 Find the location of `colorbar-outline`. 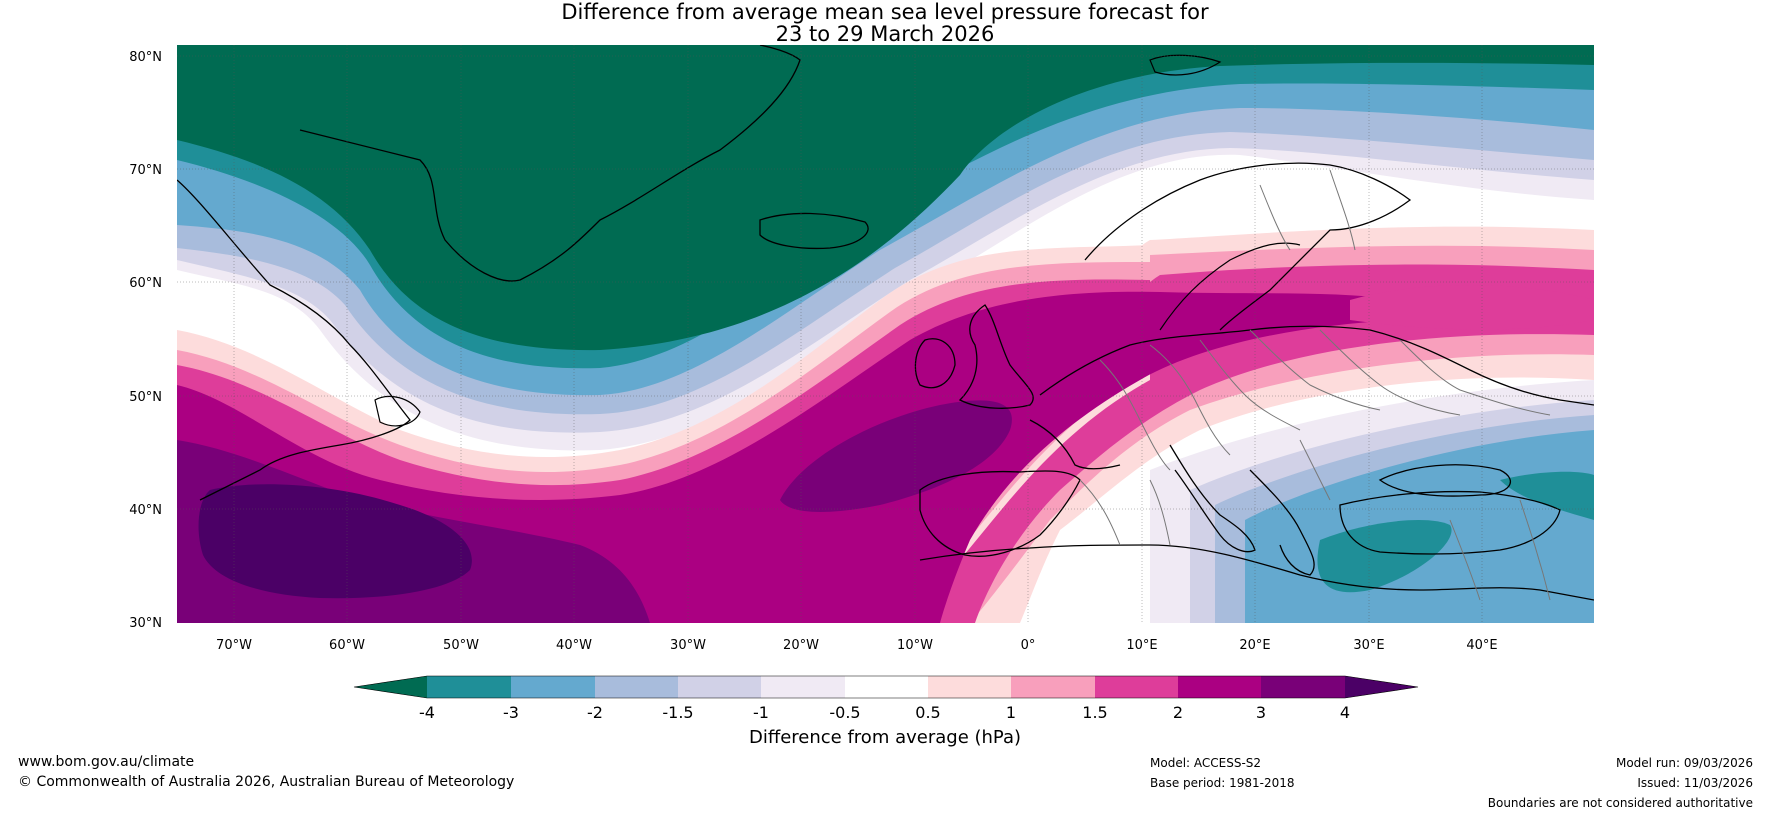

colorbar-outline is located at coordinates (886, 687).